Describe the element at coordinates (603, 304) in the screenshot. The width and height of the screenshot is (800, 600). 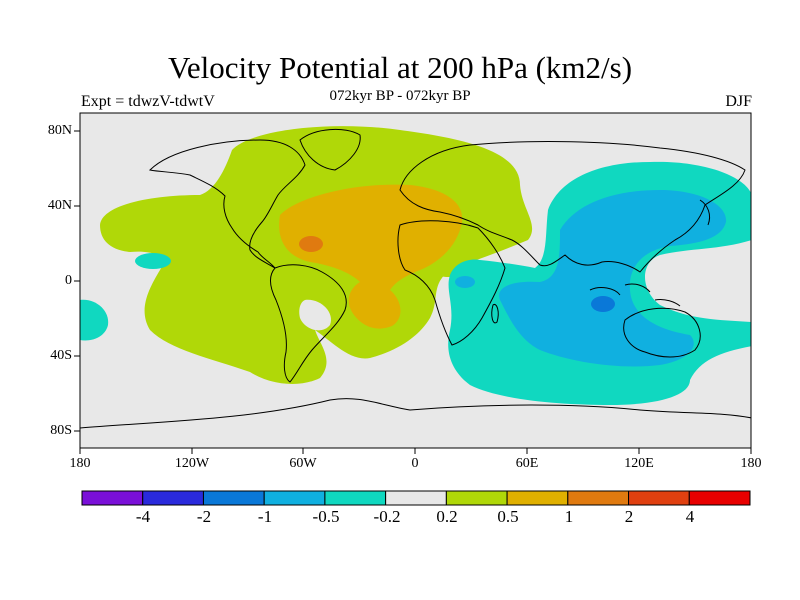
I see `contour-neg-1-indonesia` at that location.